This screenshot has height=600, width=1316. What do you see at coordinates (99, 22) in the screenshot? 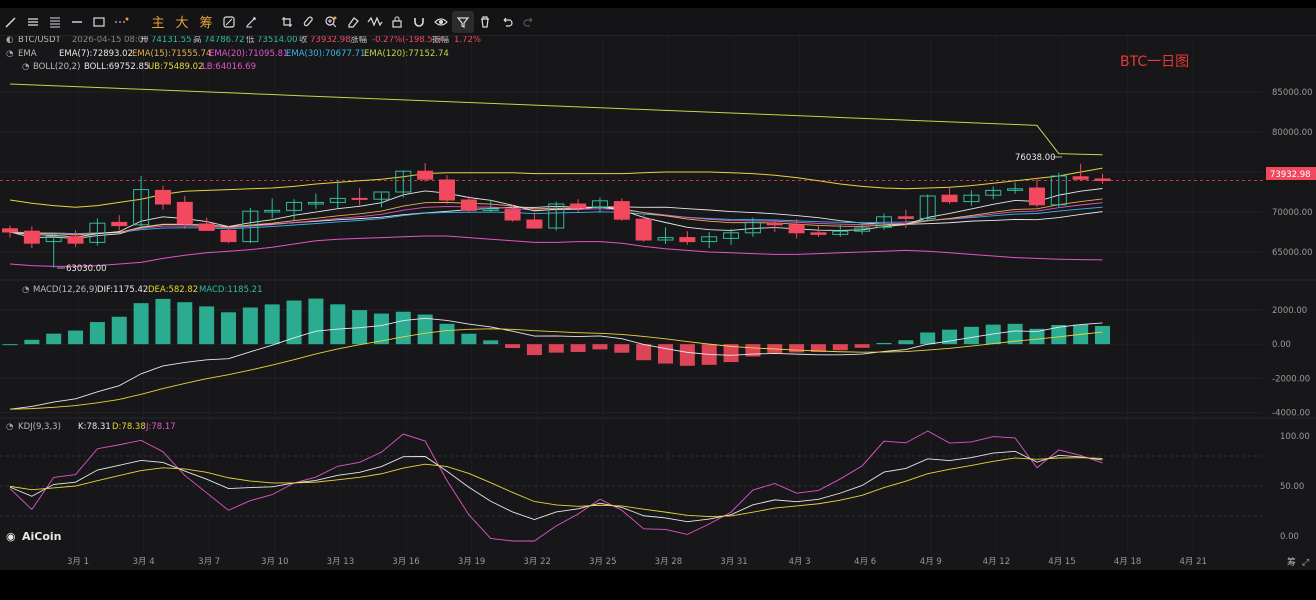
I see `rectangle-icon` at bounding box center [99, 22].